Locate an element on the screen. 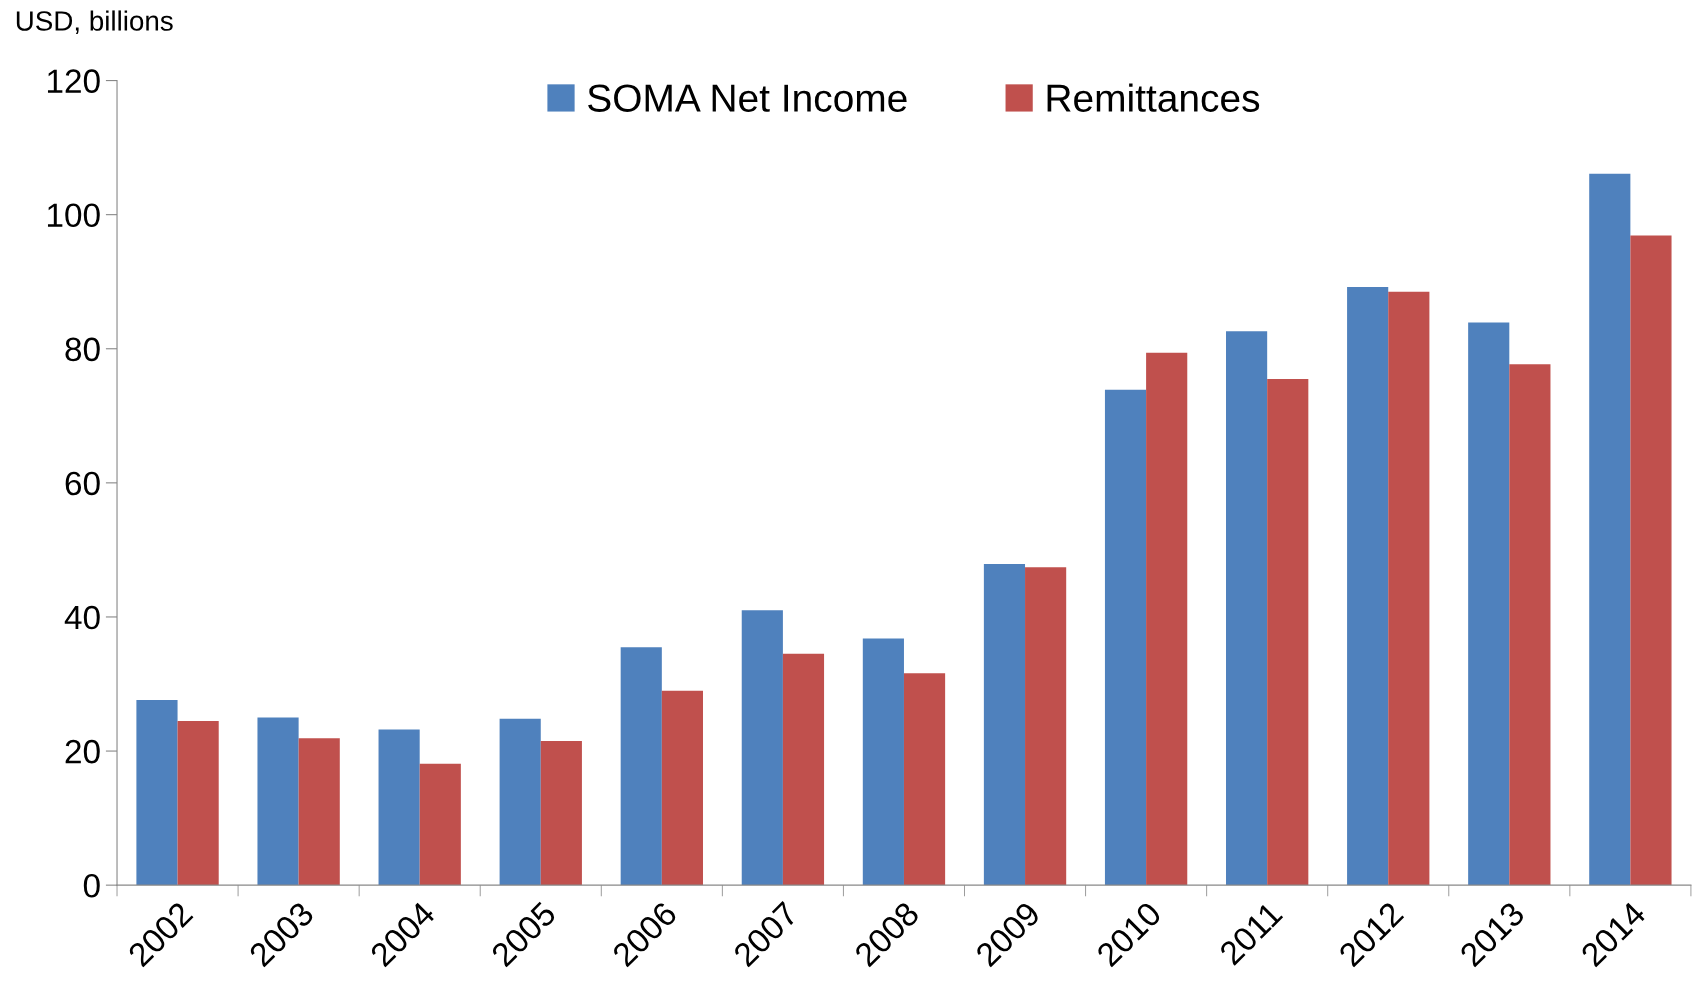 The image size is (1696, 1007). y-tick-label: 60 is located at coordinates (82, 483).